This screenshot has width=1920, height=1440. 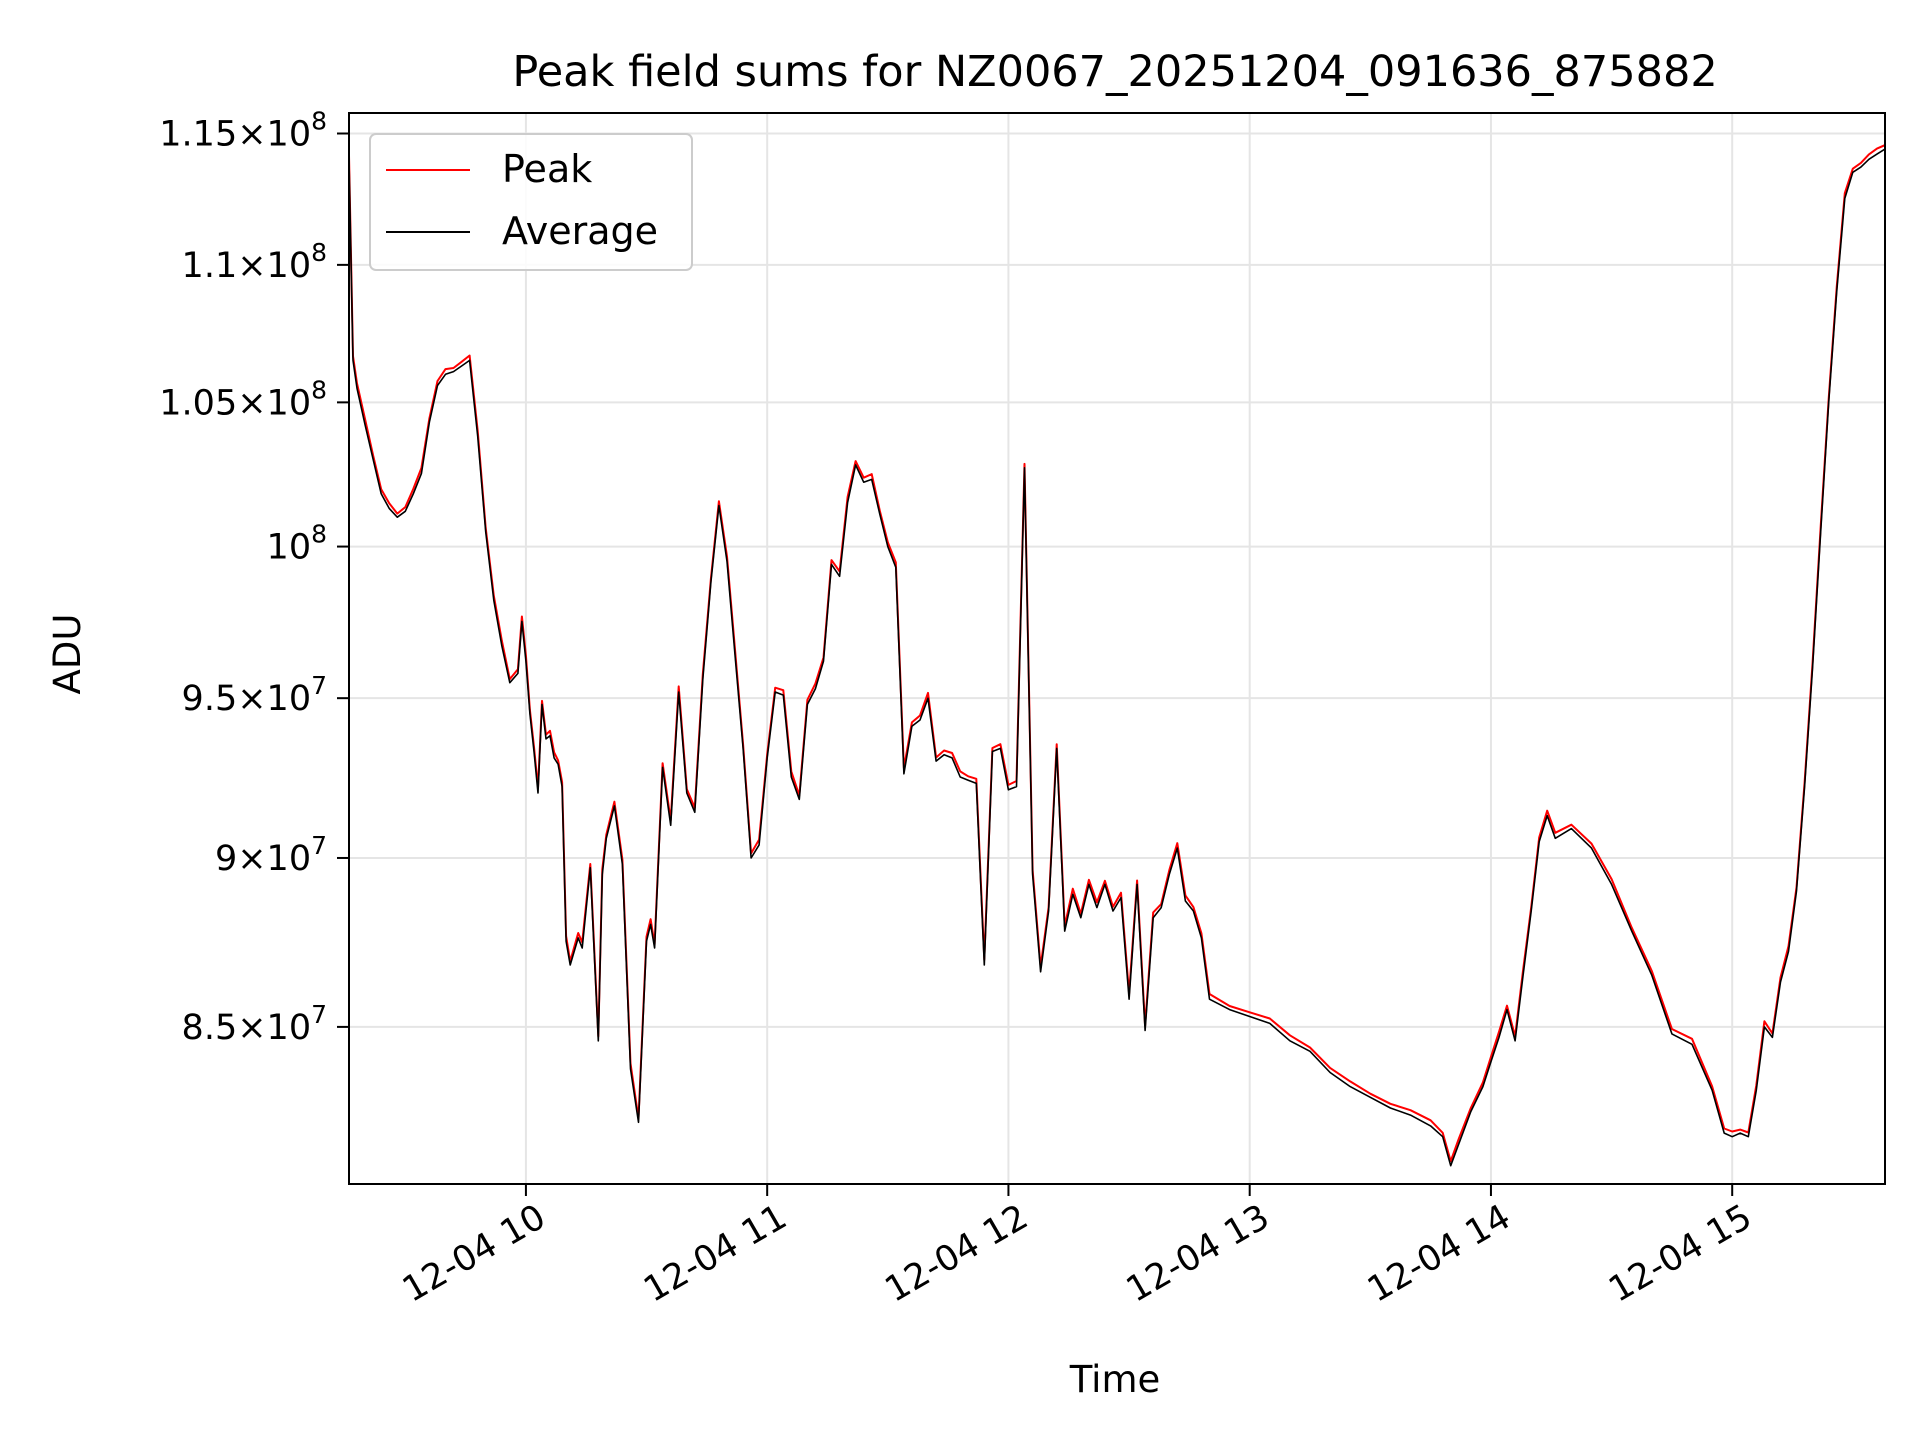 I want to click on legend-box, so click(x=531, y=202).